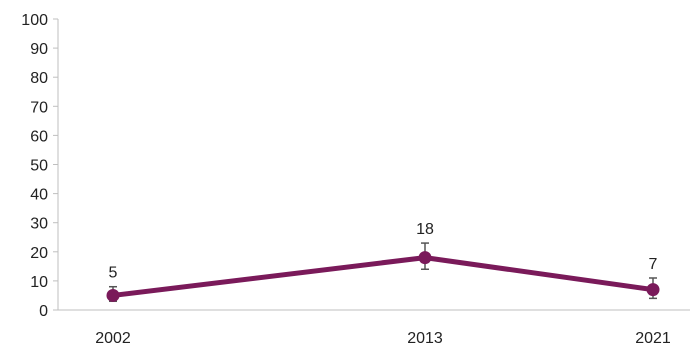 Image resolution: width=690 pixels, height=347 pixels. I want to click on x-axis: 2002 2013 2021, so click(374, 328).